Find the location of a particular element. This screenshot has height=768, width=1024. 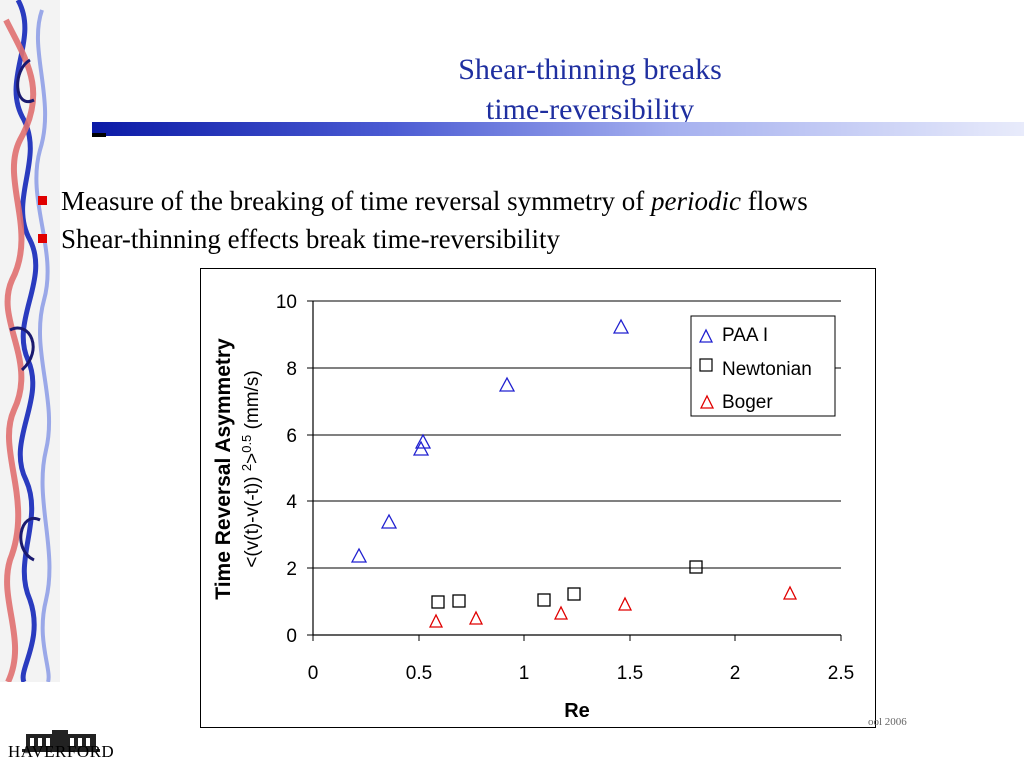

series-boger is located at coordinates (613, 606).